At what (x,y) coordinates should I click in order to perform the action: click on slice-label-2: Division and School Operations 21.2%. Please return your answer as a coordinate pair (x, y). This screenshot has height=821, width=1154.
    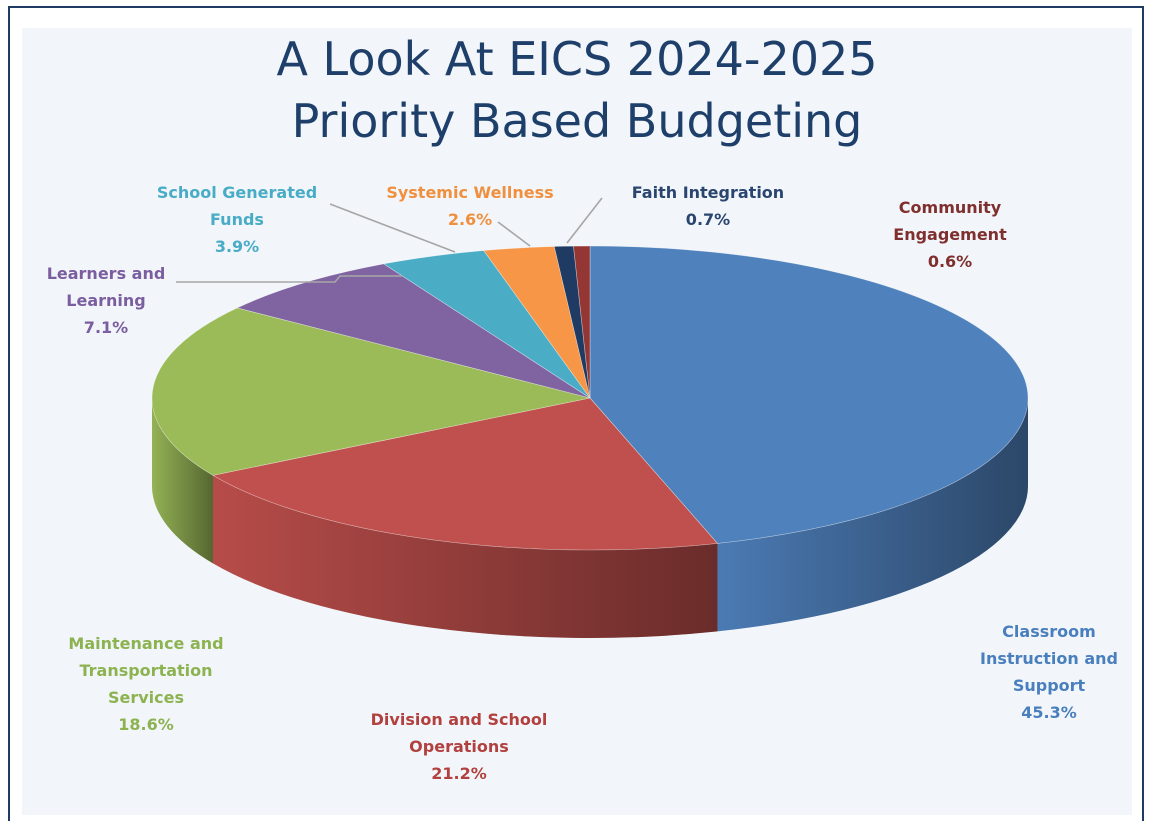
    Looking at the image, I should click on (459, 746).